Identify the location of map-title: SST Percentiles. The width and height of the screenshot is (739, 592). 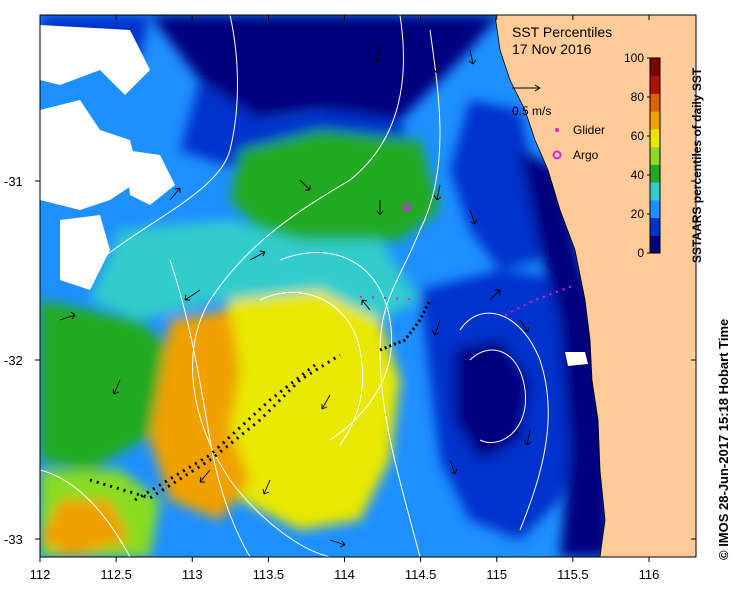
(562, 32).